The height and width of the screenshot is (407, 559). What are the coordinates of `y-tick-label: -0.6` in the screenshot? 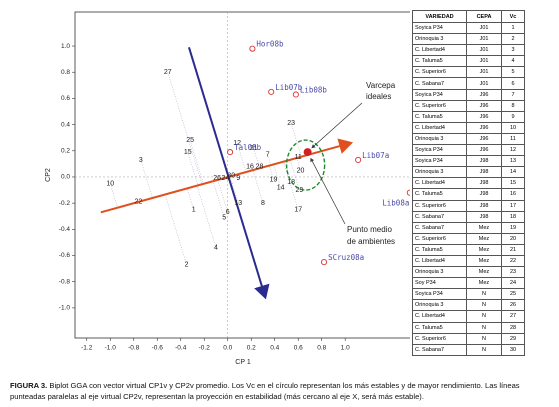 It's located at (65, 255).